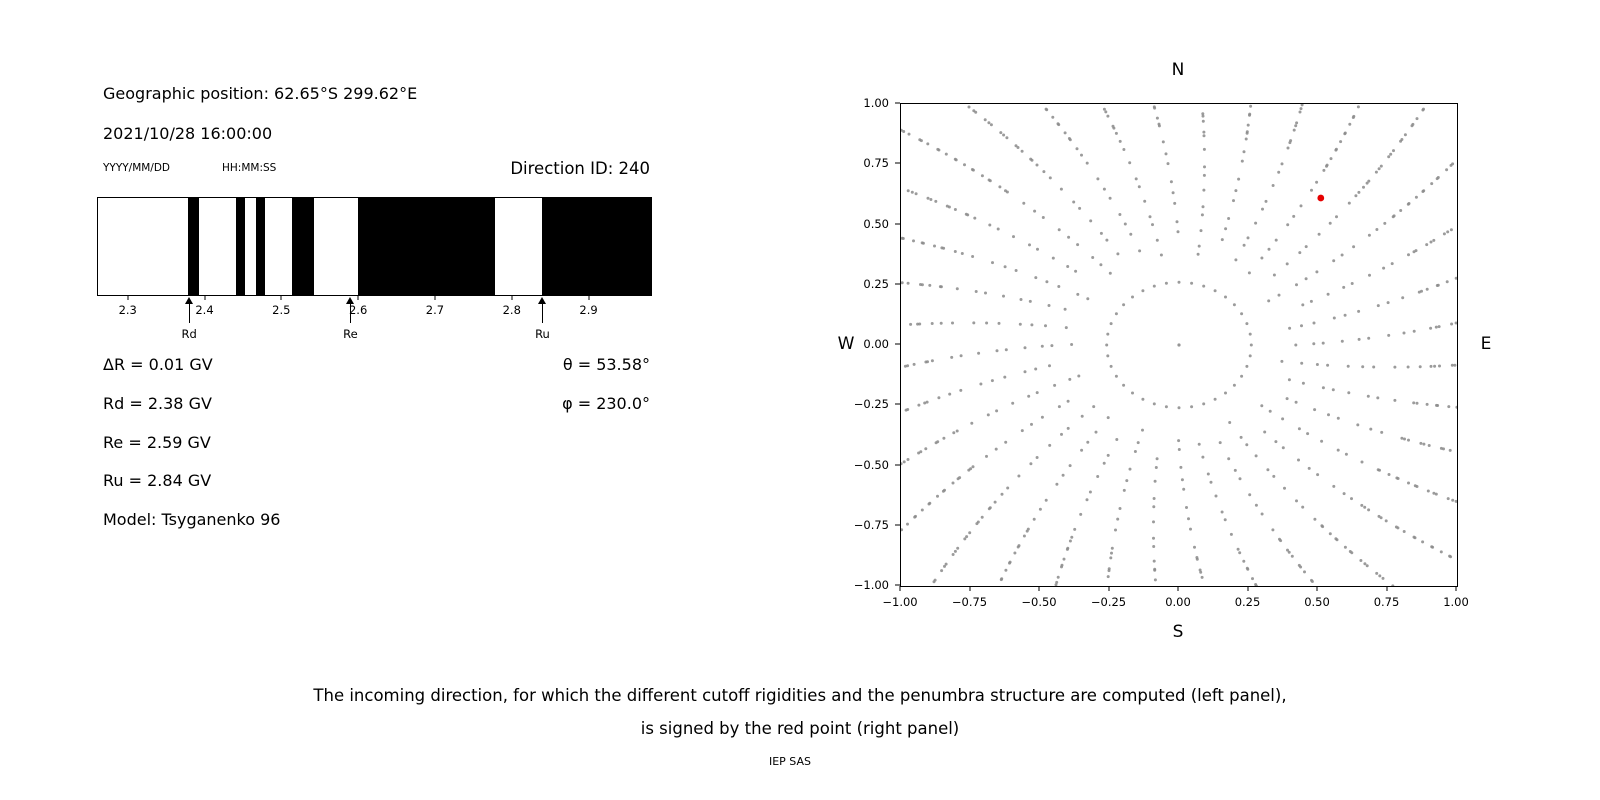 The image size is (1600, 800). What do you see at coordinates (350, 334) in the screenshot?
I see `rigidity-marker-label: Re` at bounding box center [350, 334].